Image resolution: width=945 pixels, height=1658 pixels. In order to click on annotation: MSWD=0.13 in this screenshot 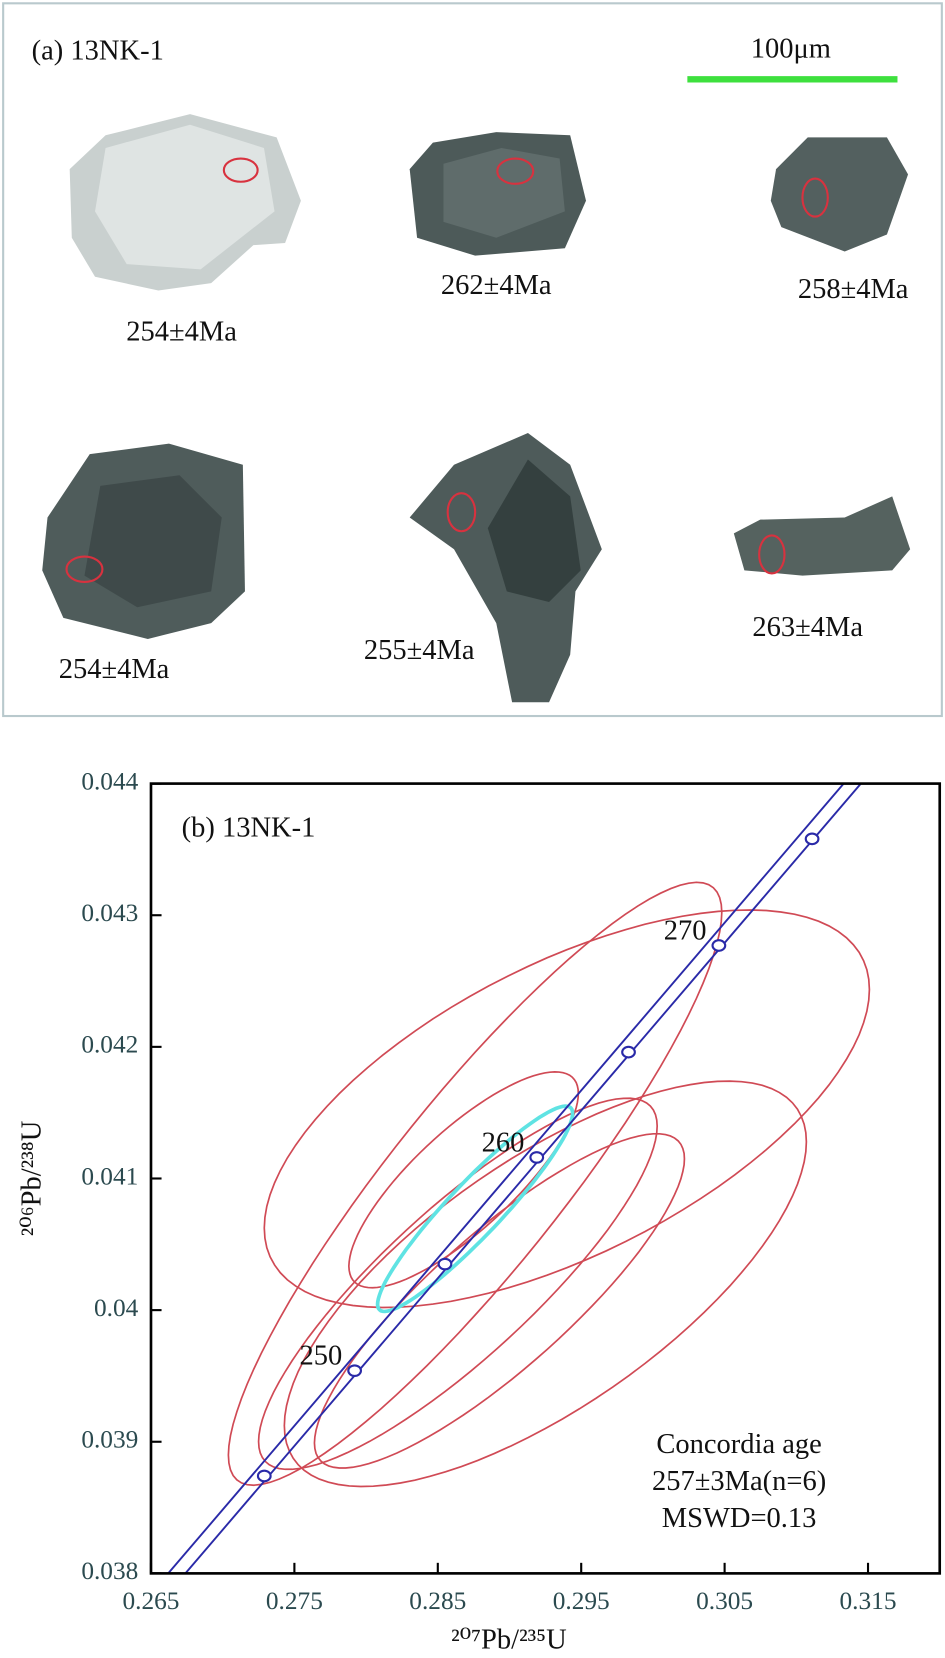, I will do `click(739, 1518)`.